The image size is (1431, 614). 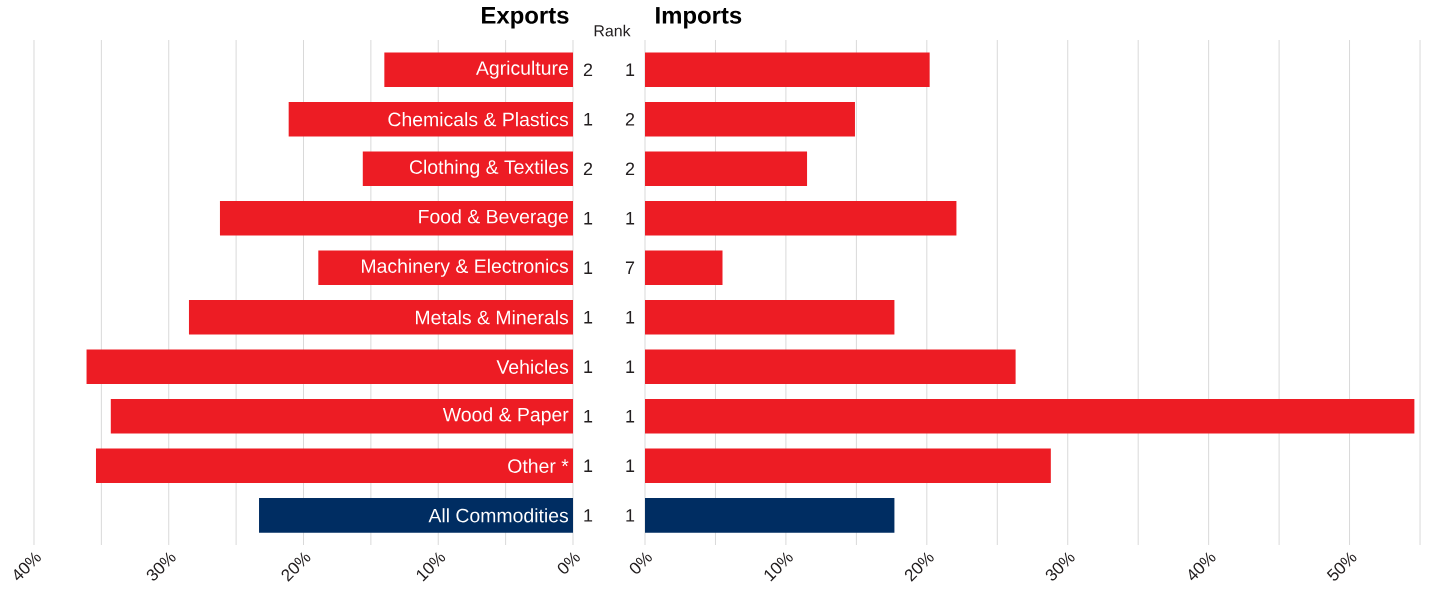 What do you see at coordinates (525, 18) in the screenshot?
I see `chart-title: Exports` at bounding box center [525, 18].